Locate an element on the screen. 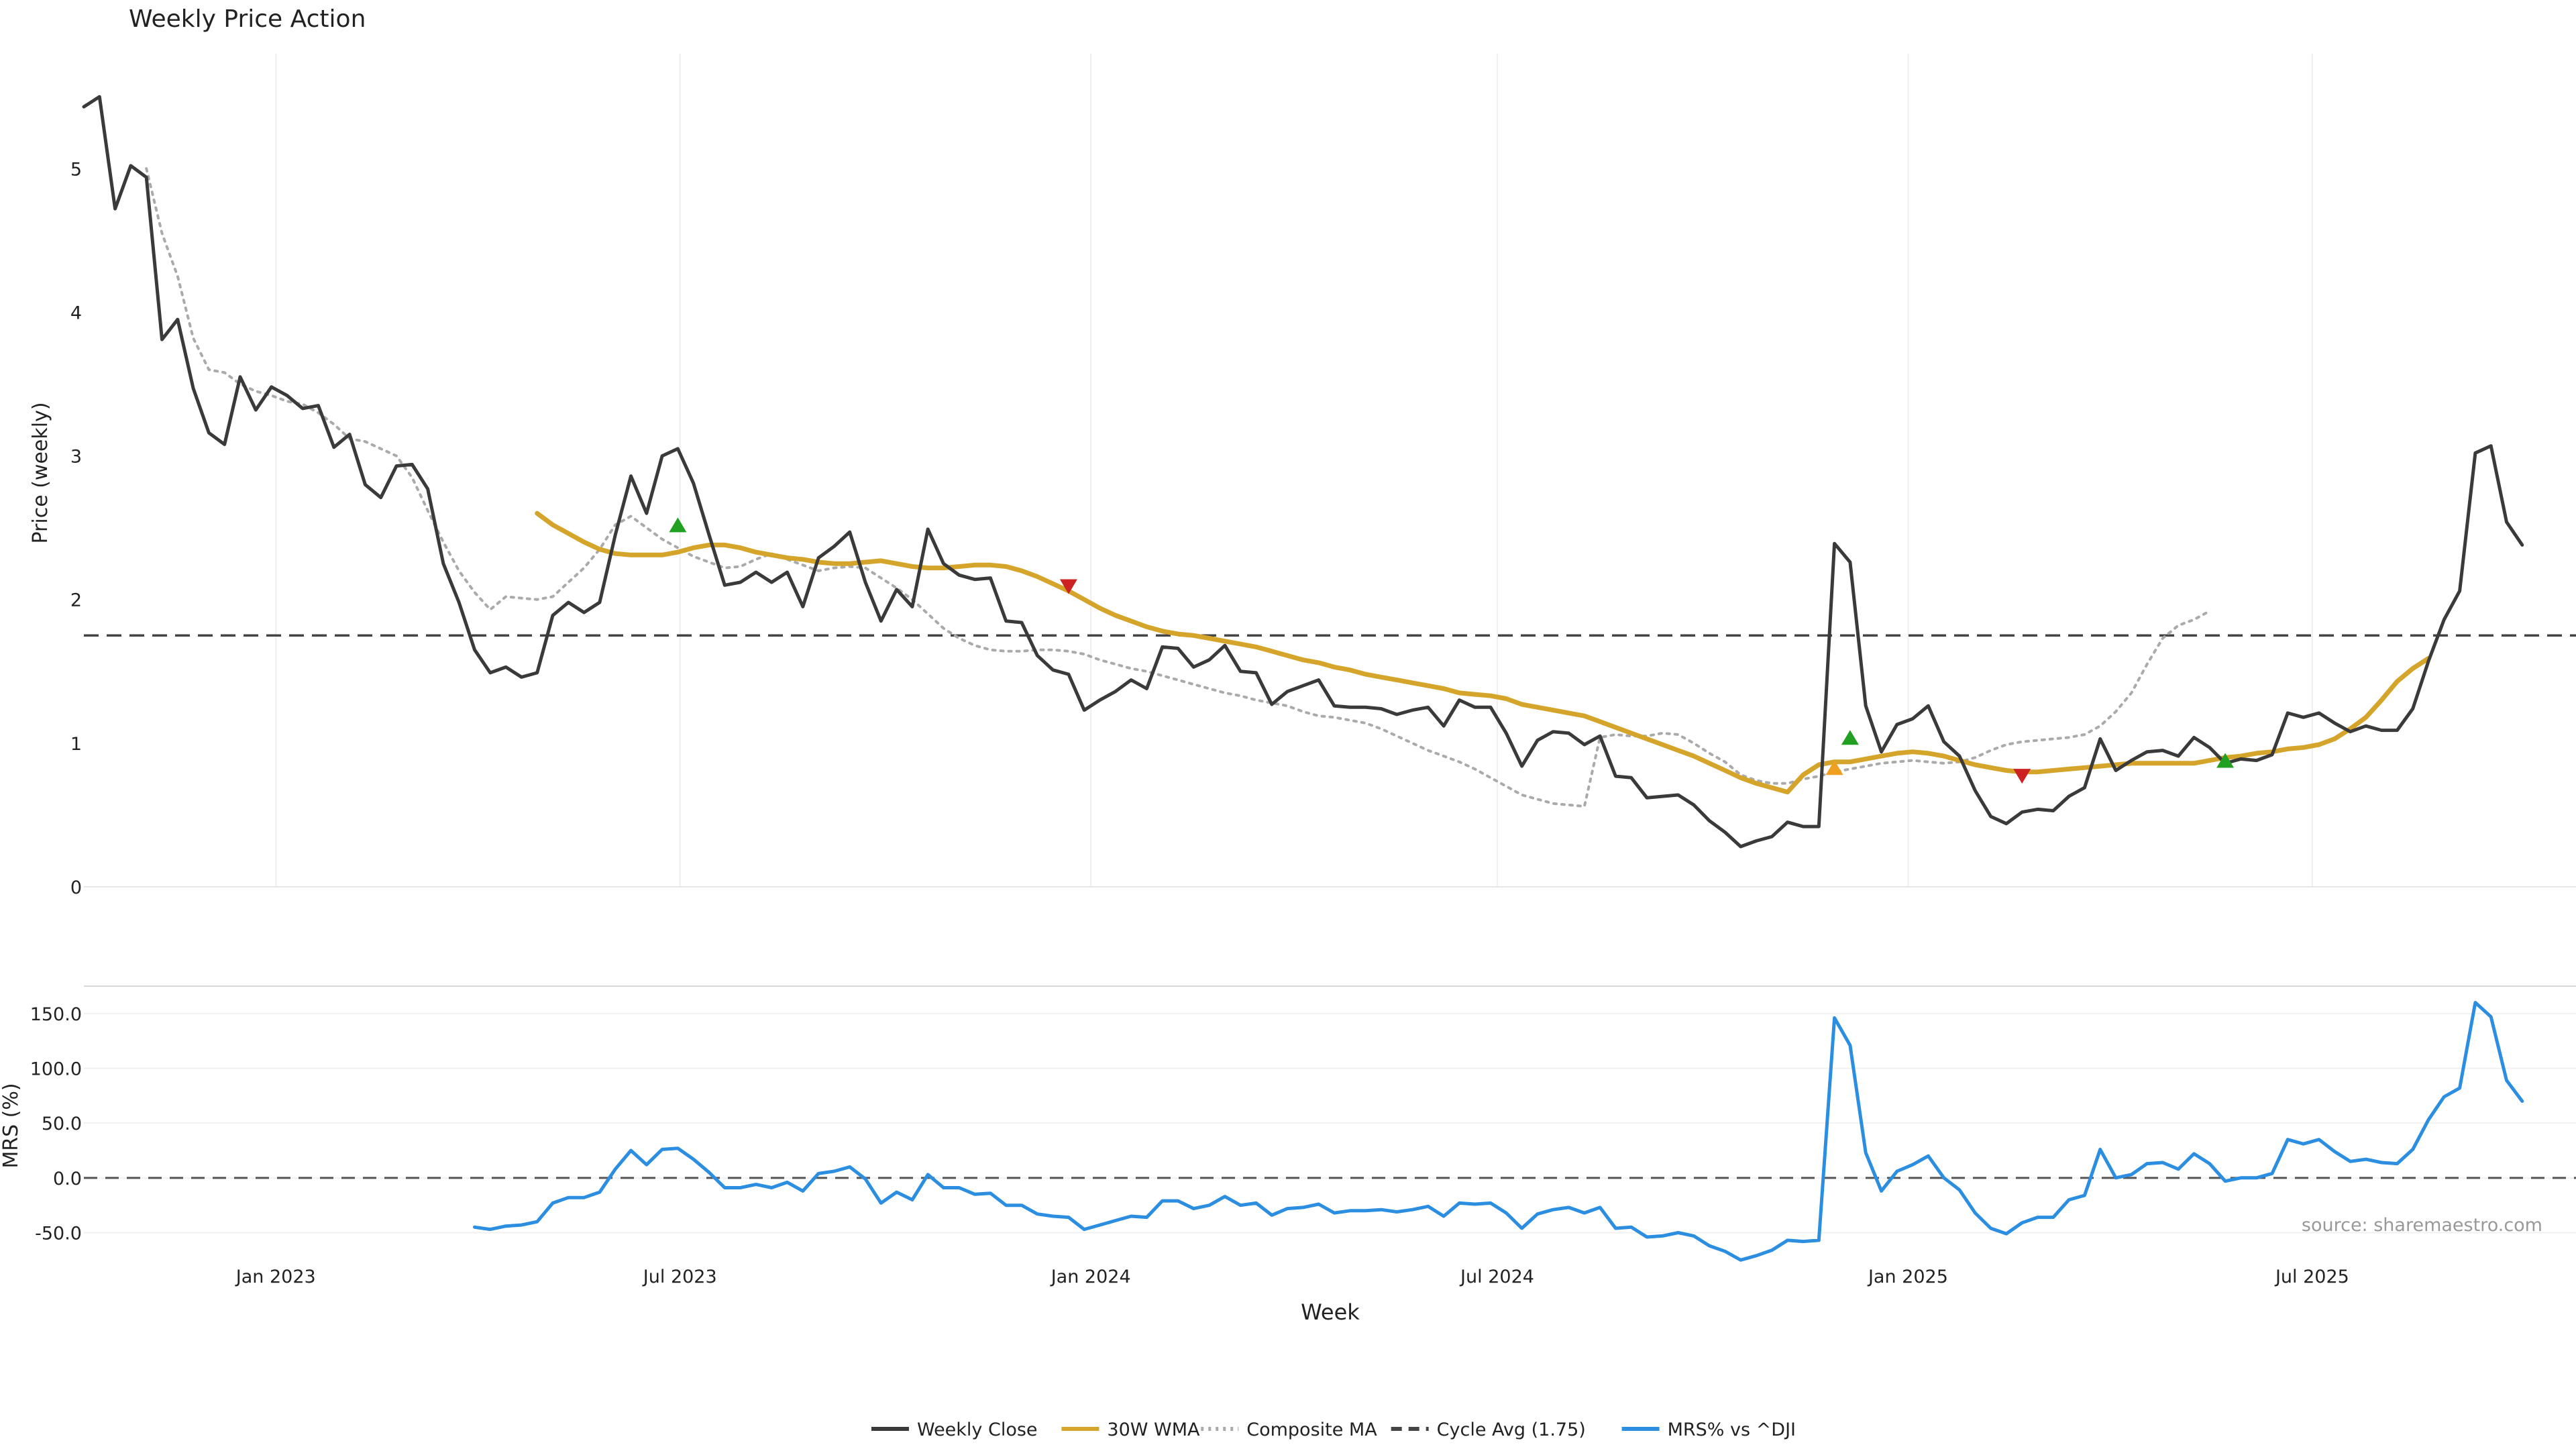 The width and height of the screenshot is (2576, 1449). x-tick-label: Jan 2024 is located at coordinates (1090, 1277).